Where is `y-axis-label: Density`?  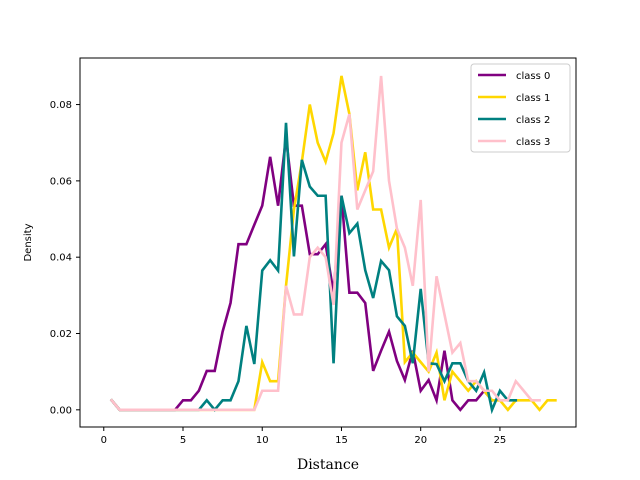 y-axis-label: Density is located at coordinates (28, 242).